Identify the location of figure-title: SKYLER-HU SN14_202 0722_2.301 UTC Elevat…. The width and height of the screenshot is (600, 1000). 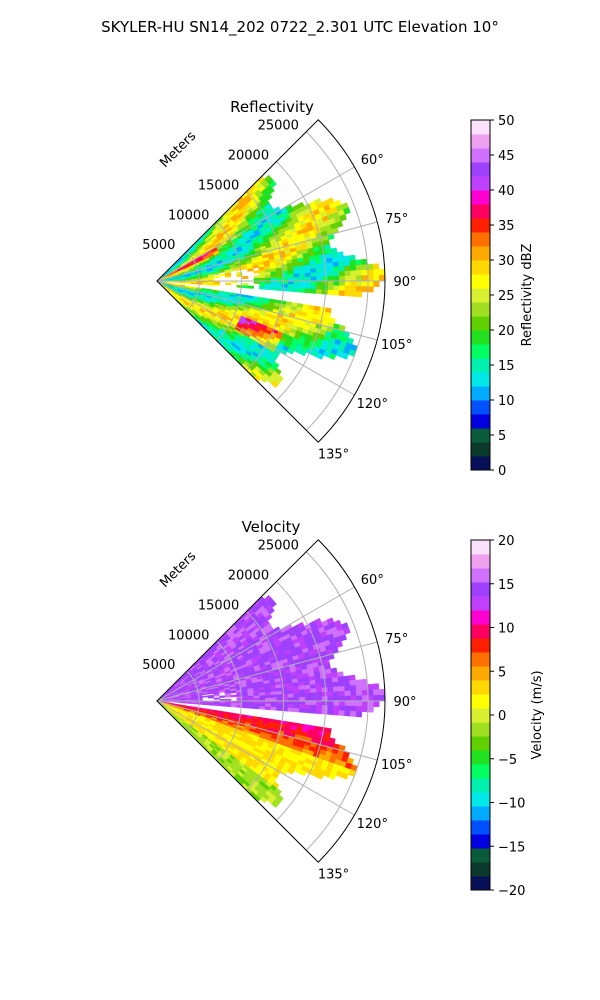
(300, 27).